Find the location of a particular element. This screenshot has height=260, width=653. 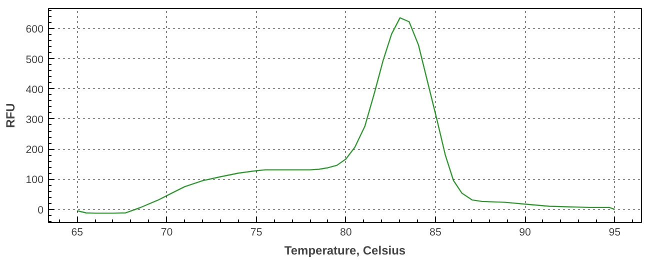

y-tick-label: 600 is located at coordinates (35, 30).